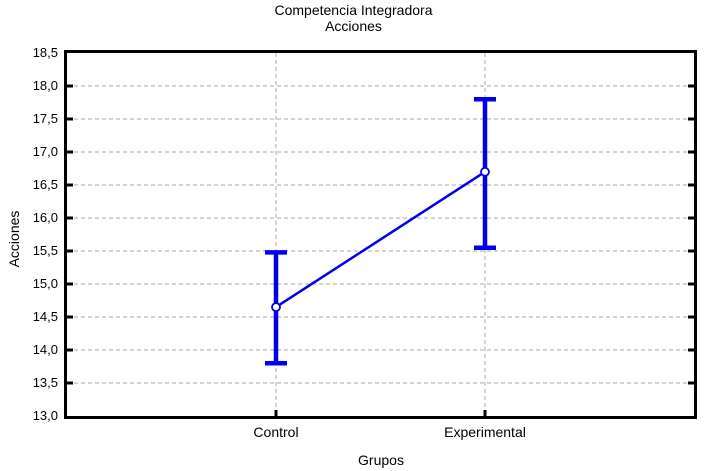 The image size is (707, 471). Describe the element at coordinates (45, 250) in the screenshot. I see `y-tick-label: 15,5` at that location.